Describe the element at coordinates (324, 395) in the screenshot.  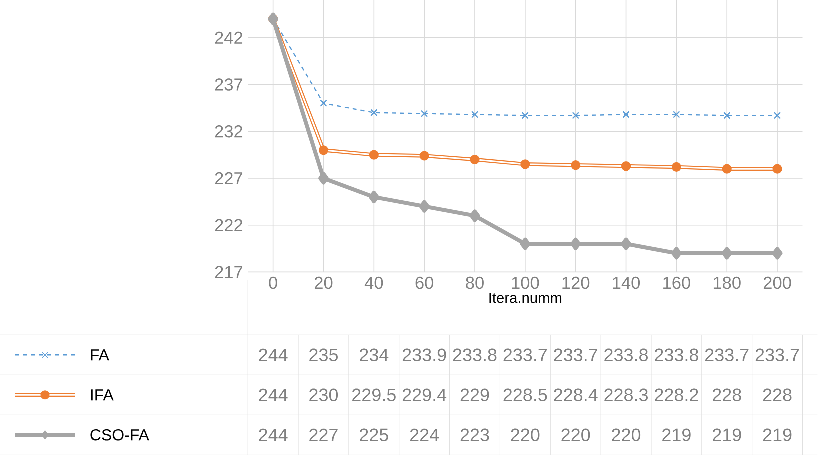
I see `data-label: 230` at that location.